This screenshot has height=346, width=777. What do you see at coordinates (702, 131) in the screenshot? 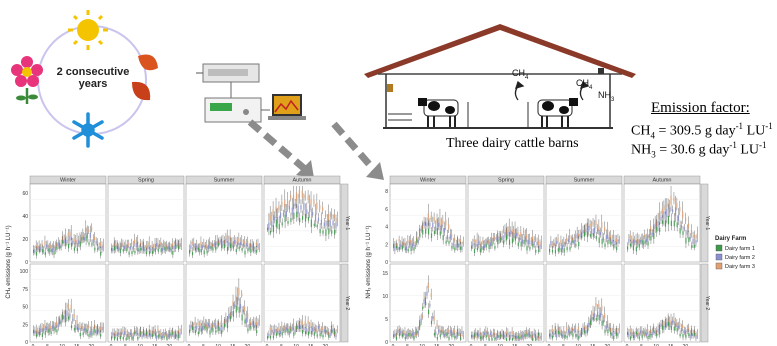
I see `ch4-emission-factor: CH4 = 309.5 g day-1 LU-1` at bounding box center [702, 131].